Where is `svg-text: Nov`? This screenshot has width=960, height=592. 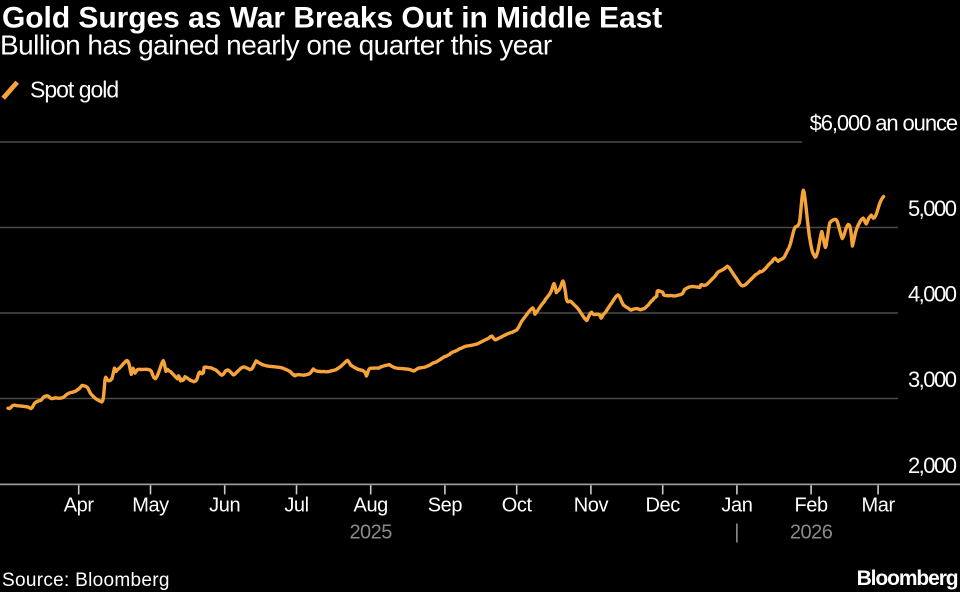 svg-text: Nov is located at coordinates (591, 506).